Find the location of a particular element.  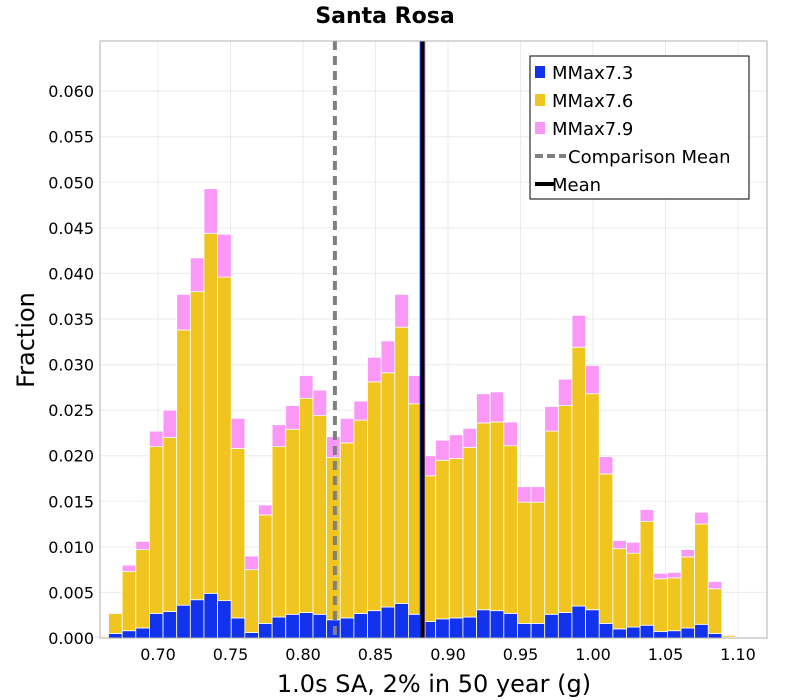

chart-title: Santa Rosa is located at coordinates (384, 16).